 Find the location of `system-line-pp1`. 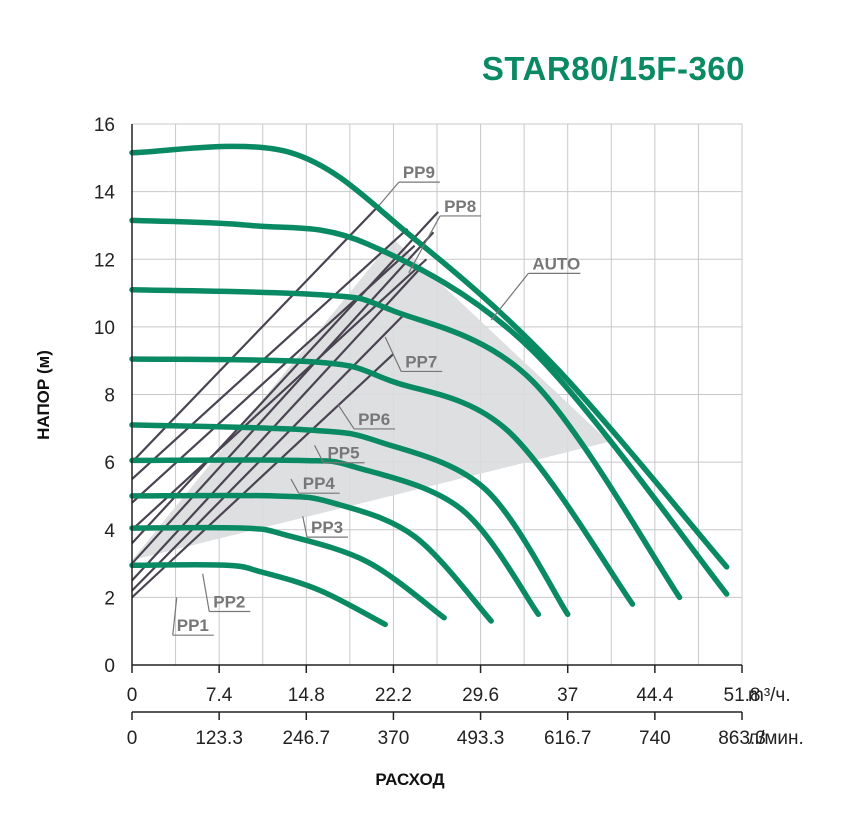

system-line-pp1 is located at coordinates (263, 476).